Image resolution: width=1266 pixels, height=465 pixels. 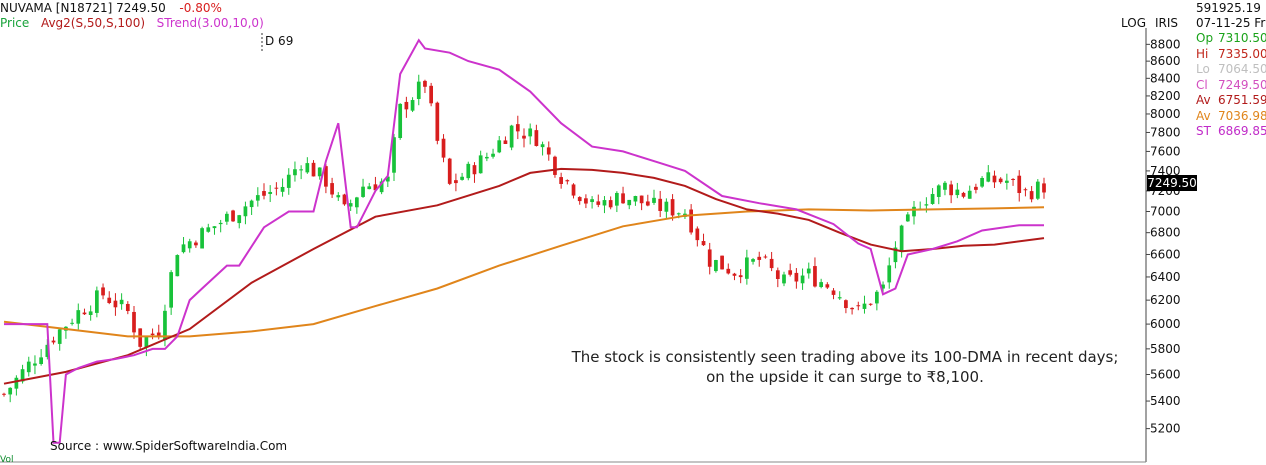 I want to click on info-row-value: 7335.00, so click(x=1242, y=53).